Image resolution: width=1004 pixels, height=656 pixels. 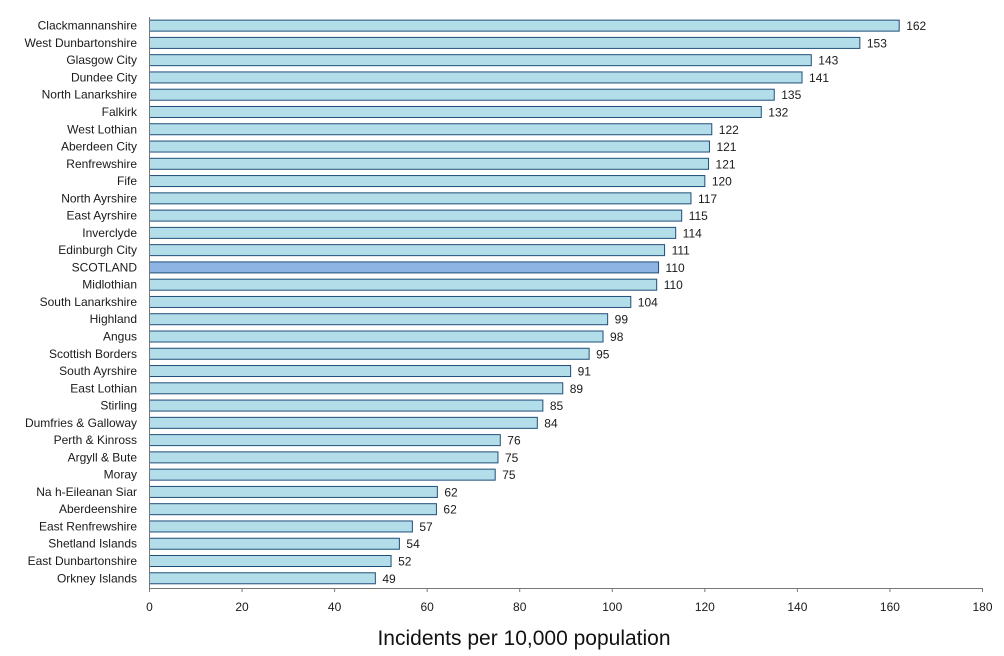 What do you see at coordinates (113, 319) in the screenshot?
I see `category-label-highland: Highland` at bounding box center [113, 319].